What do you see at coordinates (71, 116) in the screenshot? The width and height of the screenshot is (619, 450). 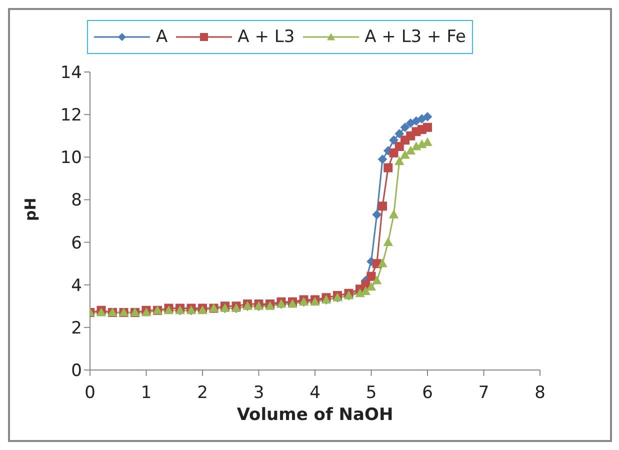 I see `y-tick-label: 12` at bounding box center [71, 116].